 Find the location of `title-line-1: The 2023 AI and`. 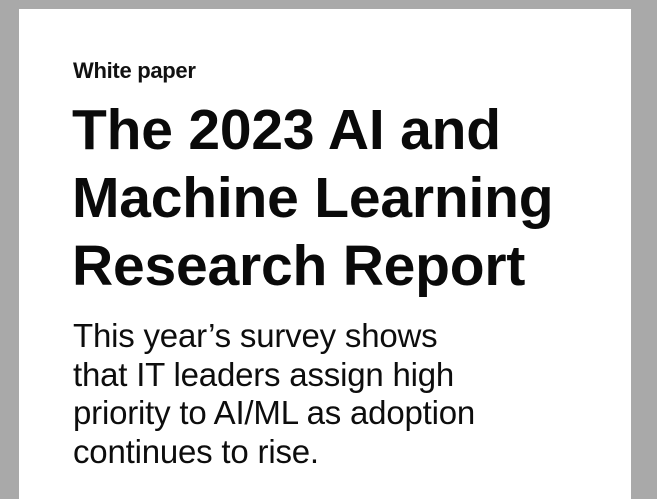

title-line-1: The 2023 AI and is located at coordinates (286, 130).